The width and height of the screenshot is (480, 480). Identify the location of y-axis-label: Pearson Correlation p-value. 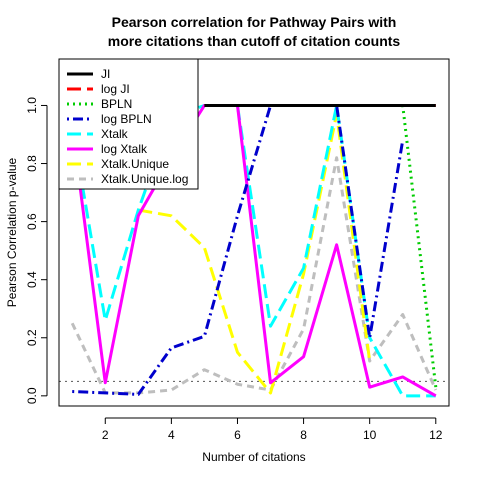
(12, 232).